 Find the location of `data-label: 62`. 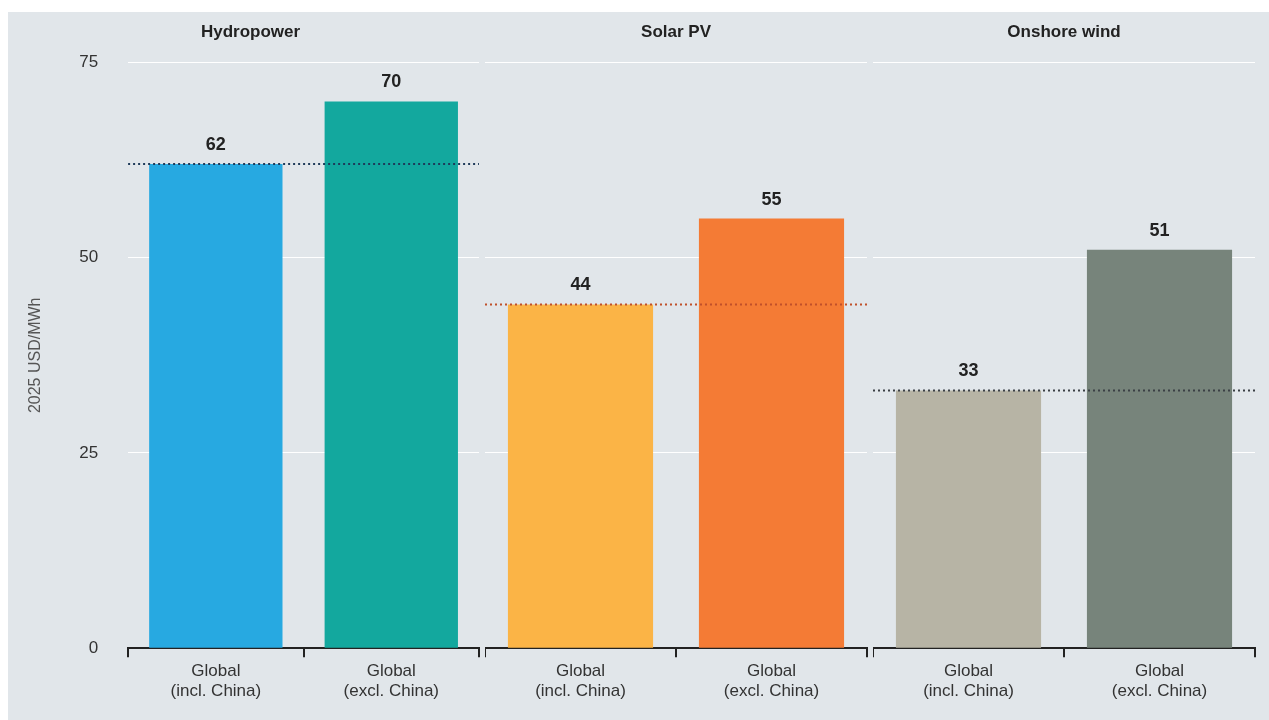

data-label: 62 is located at coordinates (215, 143).